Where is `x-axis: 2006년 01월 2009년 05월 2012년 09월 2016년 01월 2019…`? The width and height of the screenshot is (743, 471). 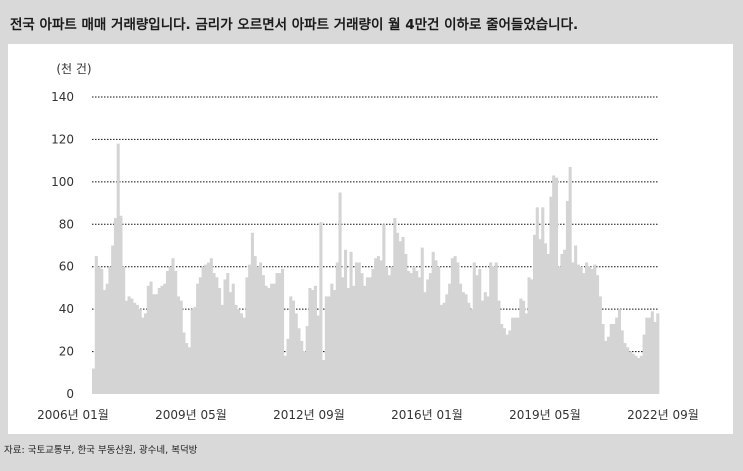 x-axis: 2006년 01월 2009년 05월 2012년 09월 2016년 01월 2019… is located at coordinates (368, 415).